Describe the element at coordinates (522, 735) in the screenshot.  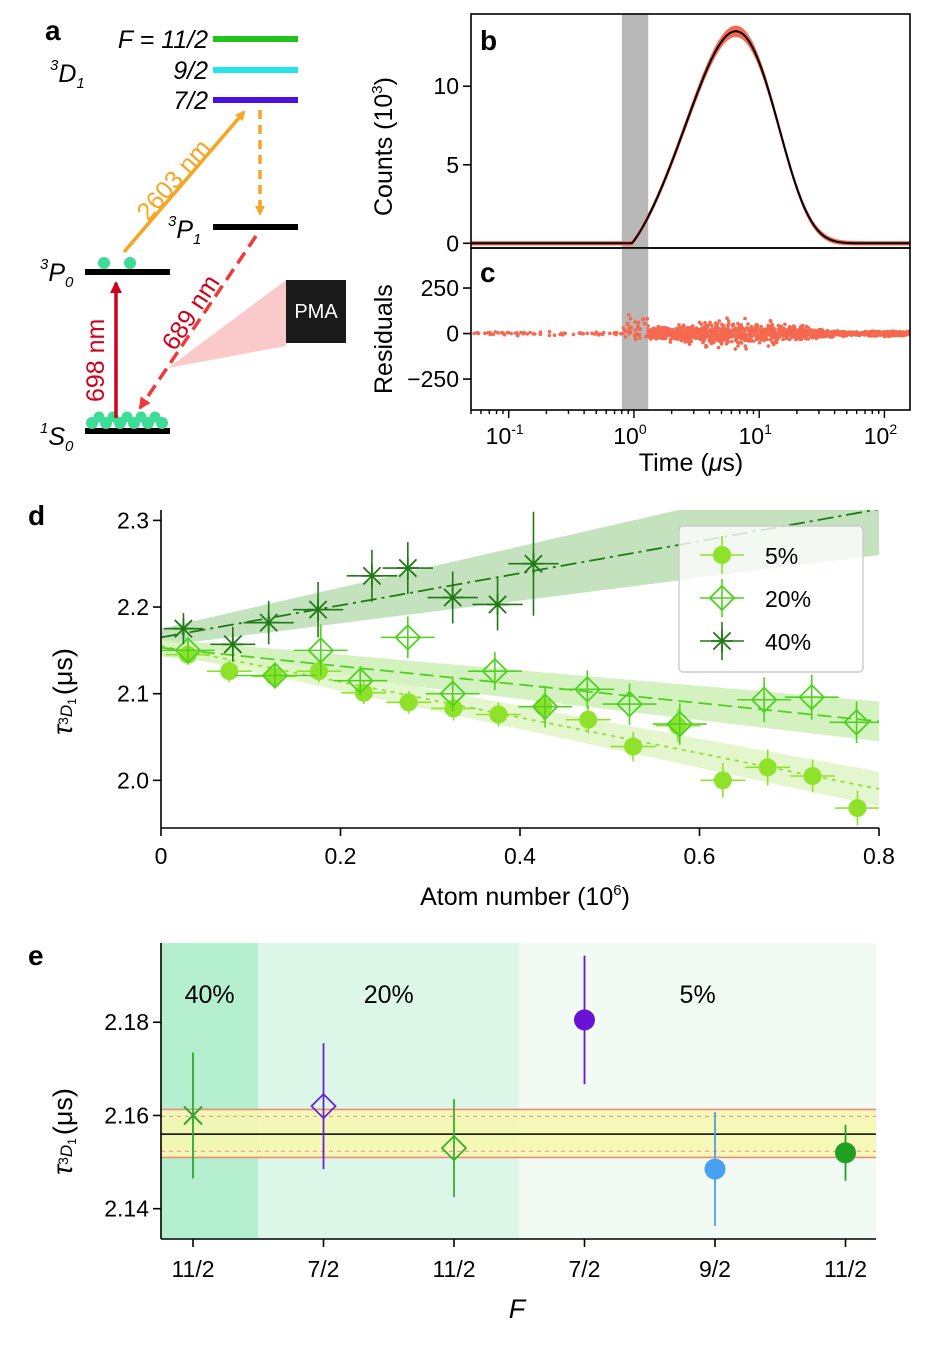
I see `chart-d-series-5pct` at that location.